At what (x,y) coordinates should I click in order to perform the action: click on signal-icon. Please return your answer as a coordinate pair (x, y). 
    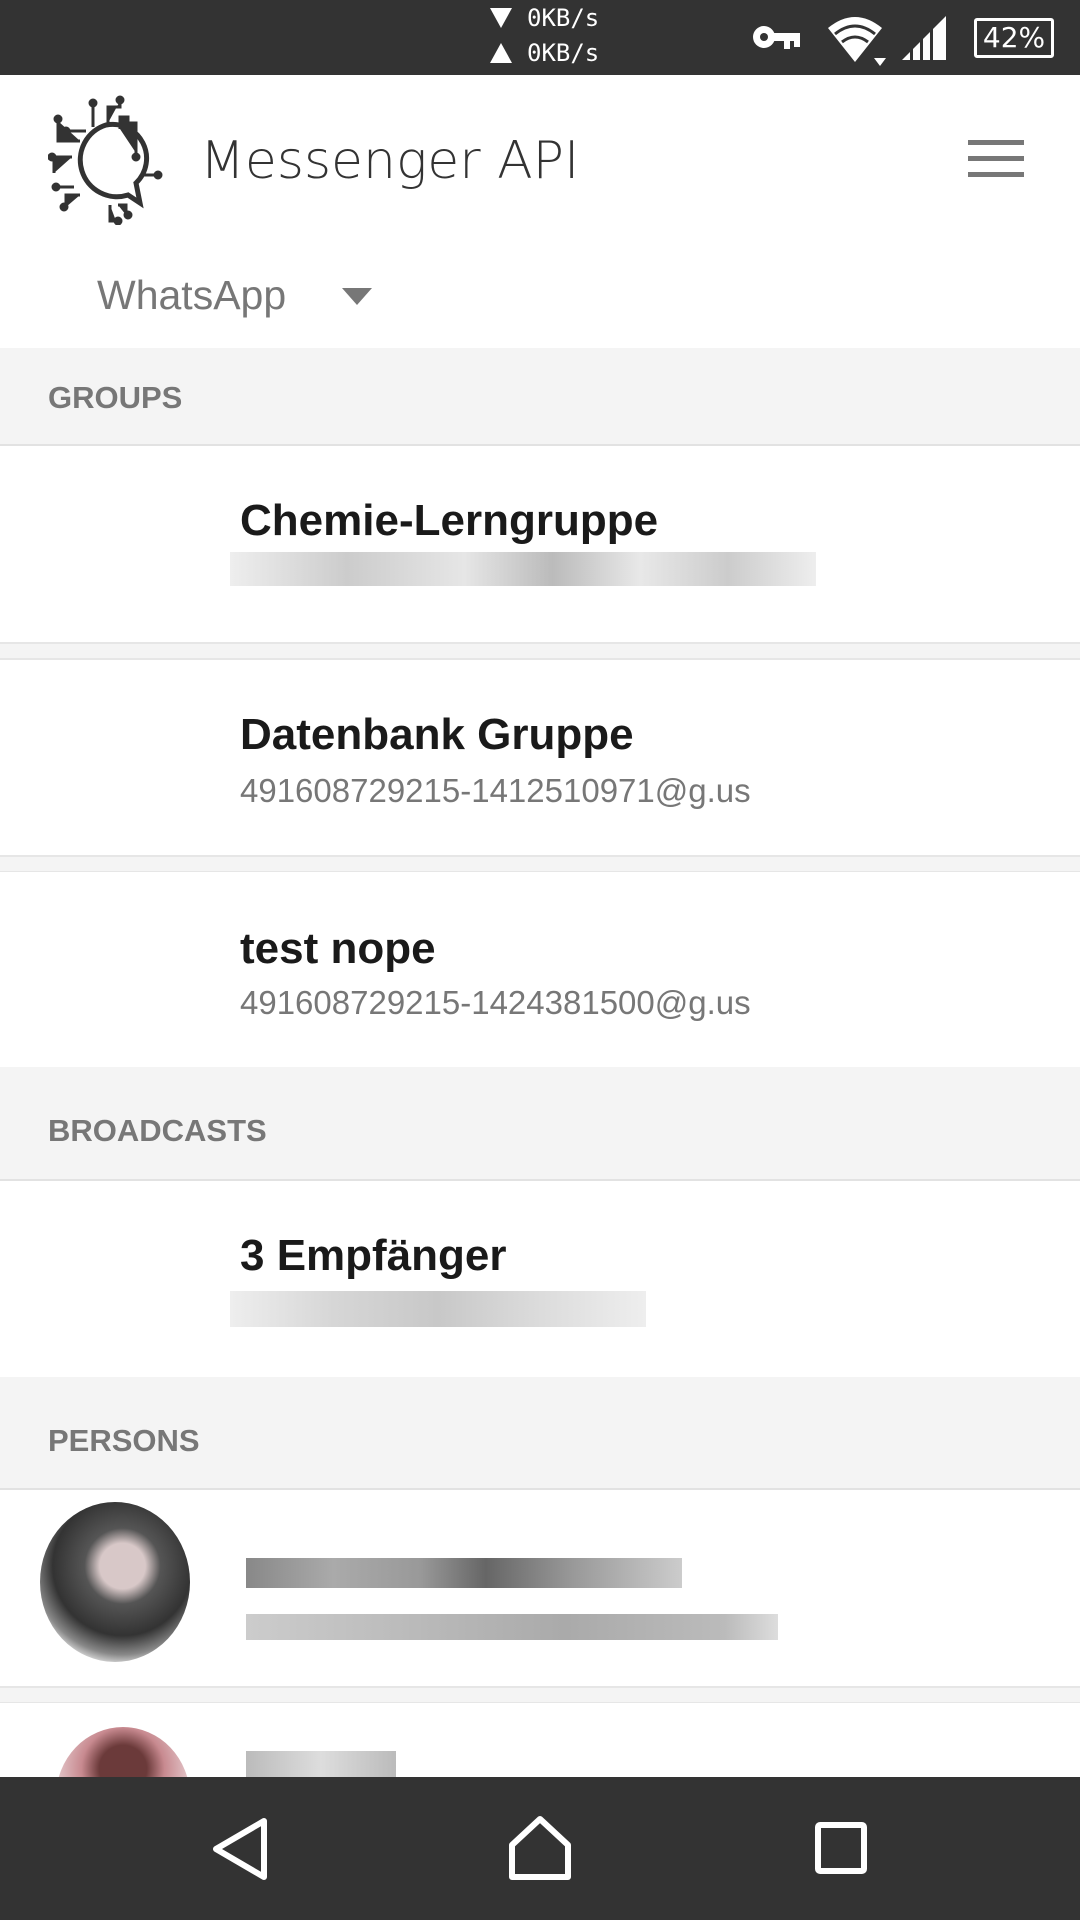
    Looking at the image, I should click on (924, 39).